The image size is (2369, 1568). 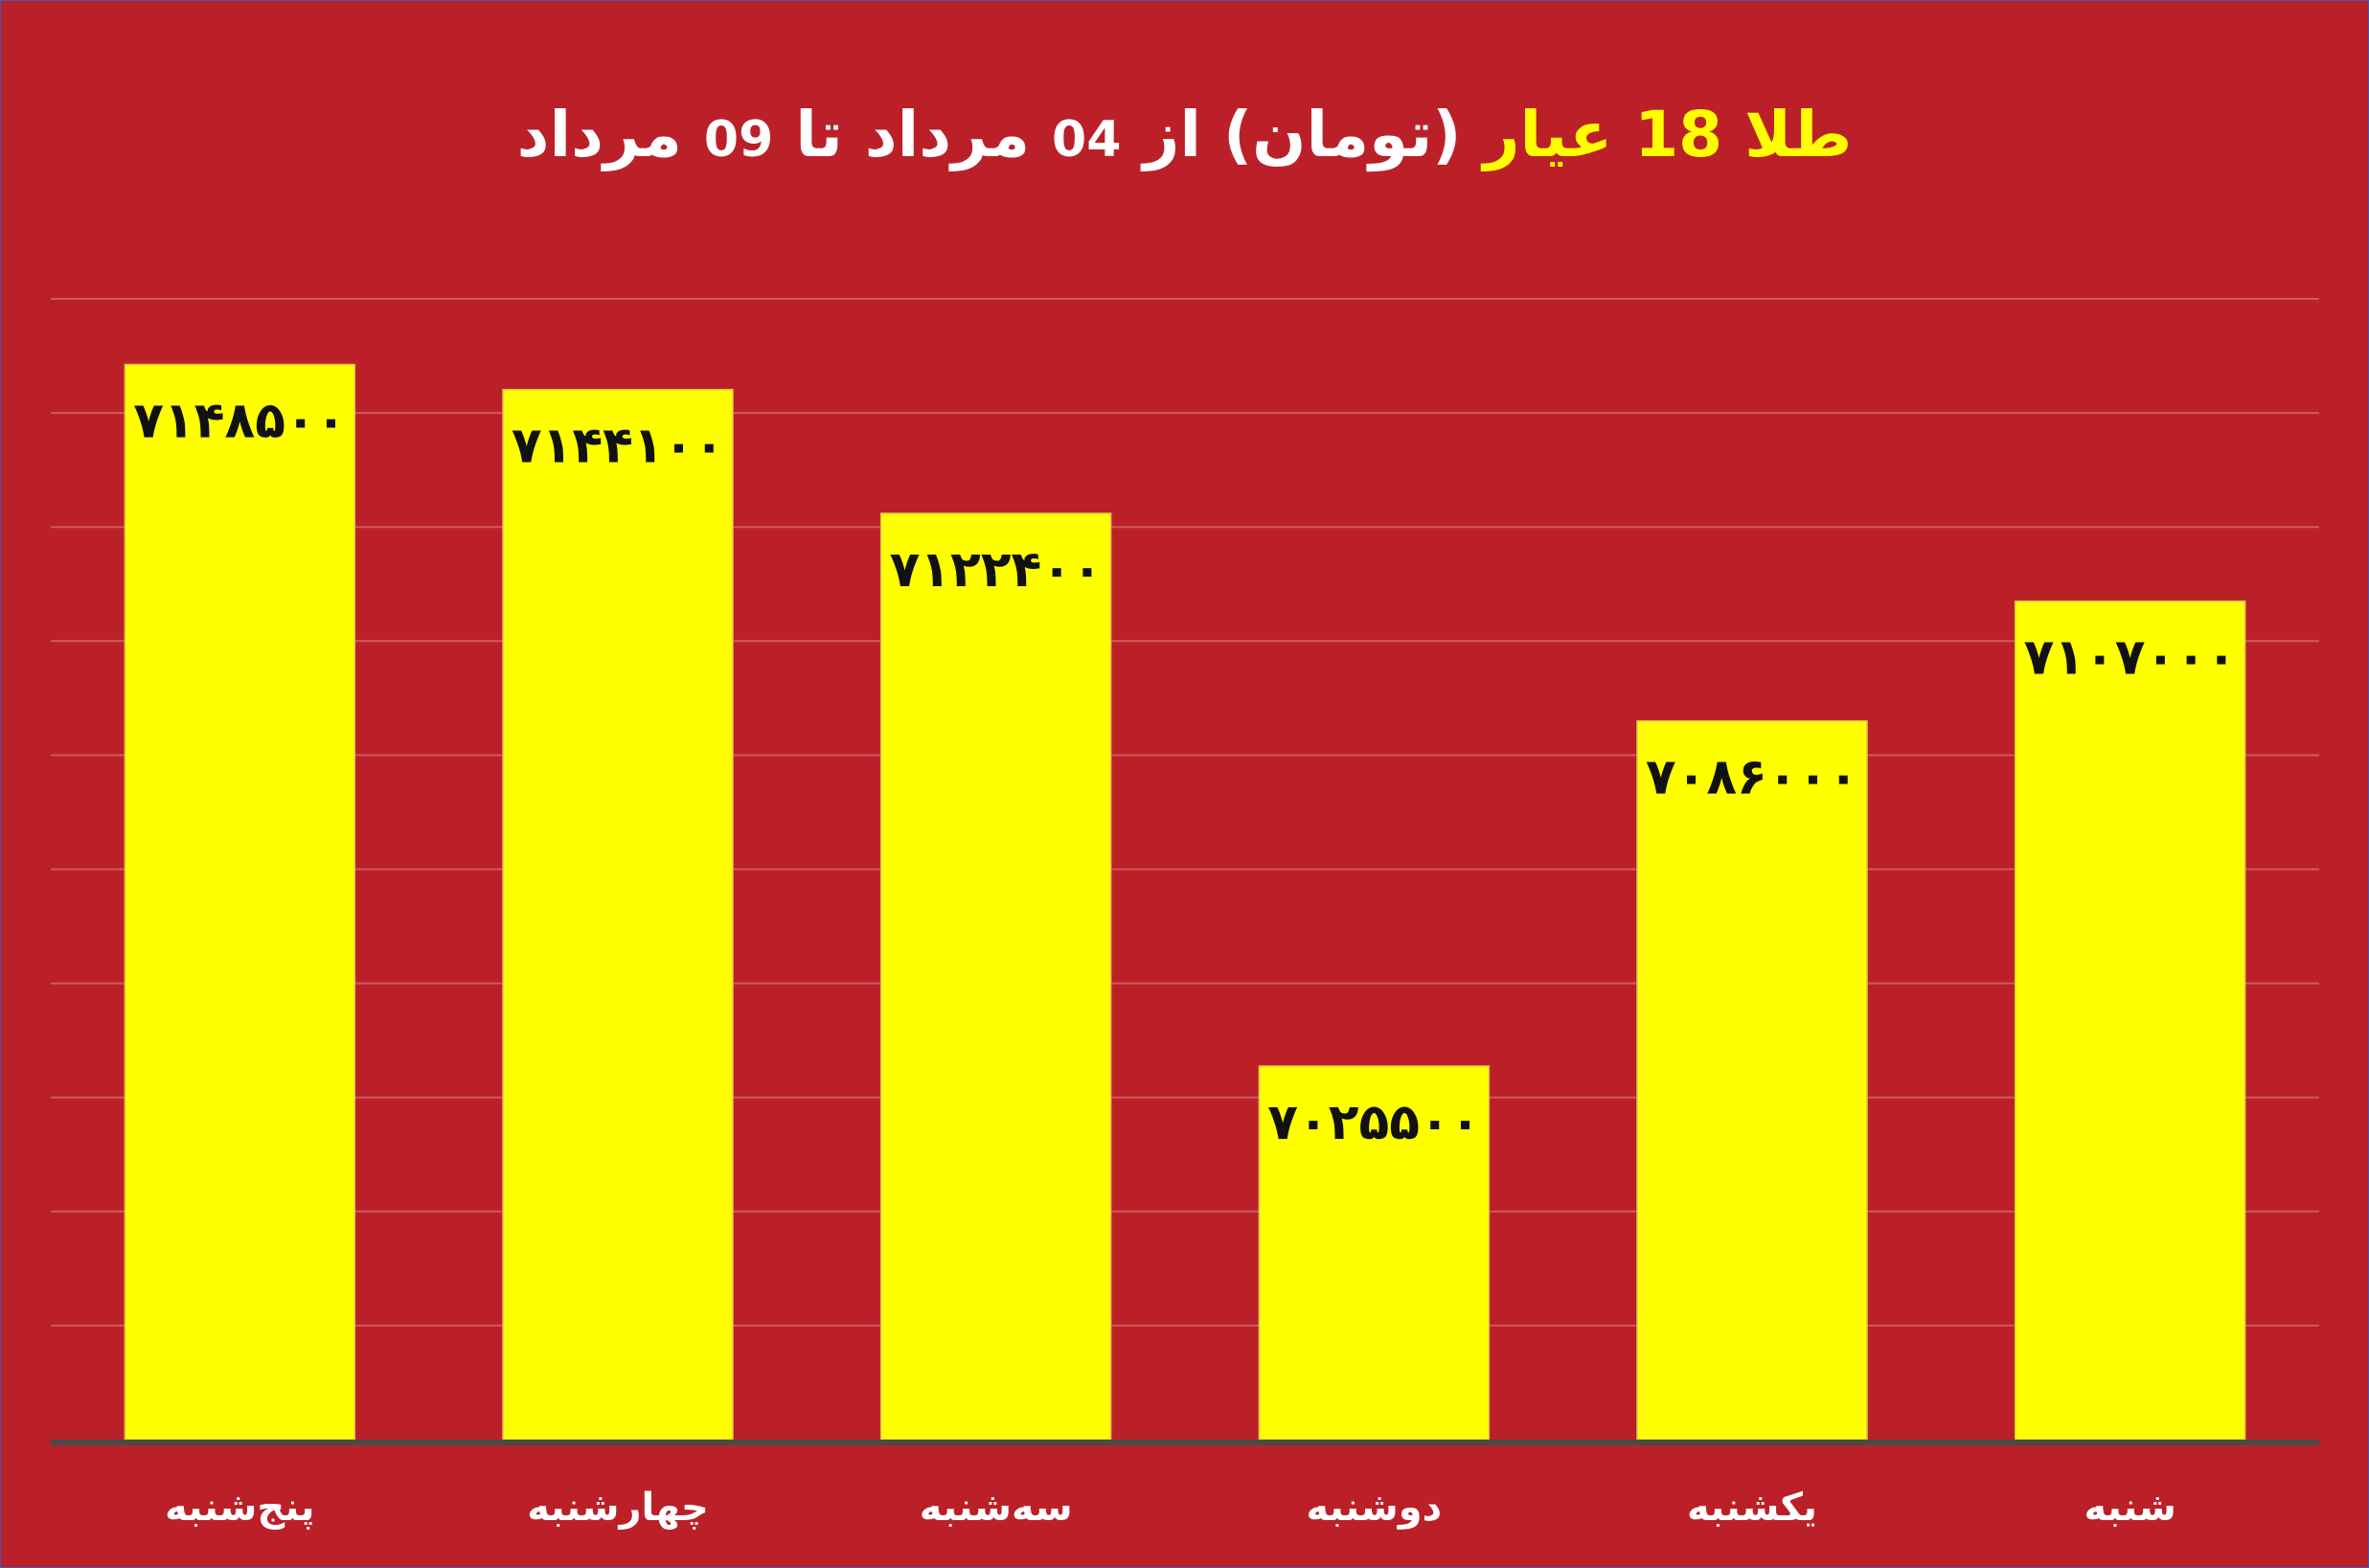 What do you see at coordinates (996, 570) in the screenshot?
I see `data-label: ۷۱۲۲۴۰۰` at bounding box center [996, 570].